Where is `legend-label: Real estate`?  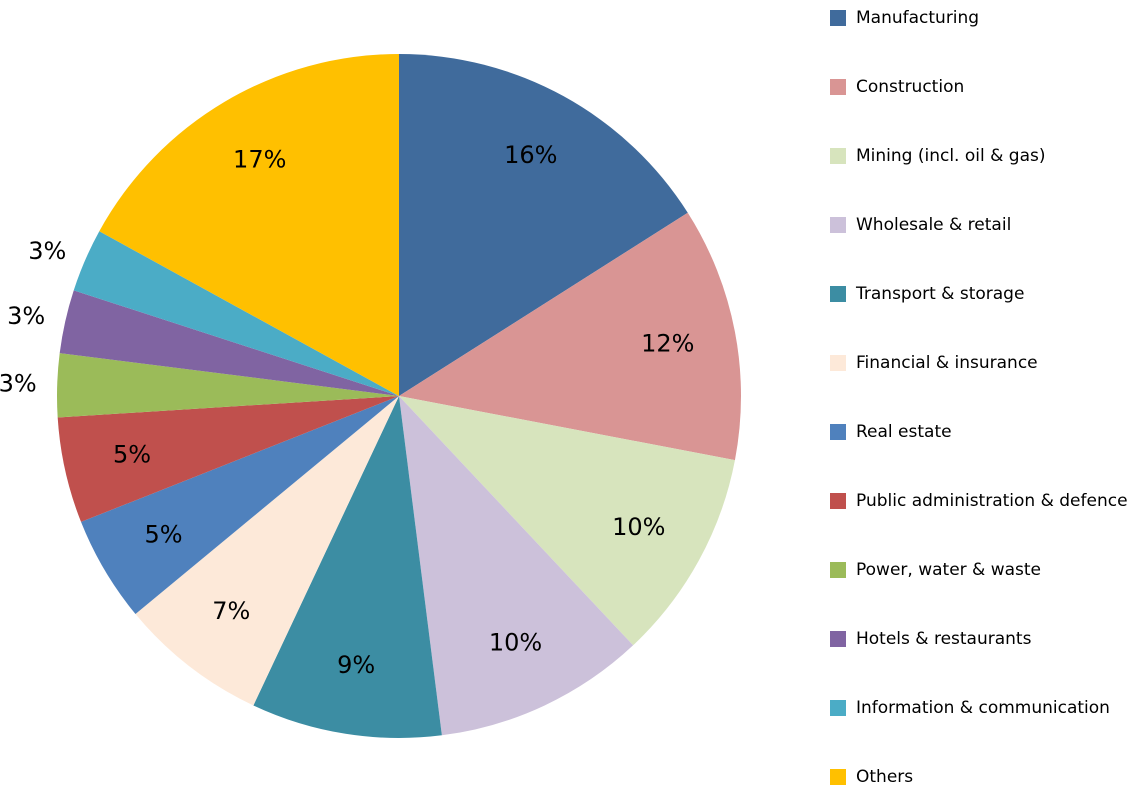
legend-label: Real estate is located at coordinates (904, 432).